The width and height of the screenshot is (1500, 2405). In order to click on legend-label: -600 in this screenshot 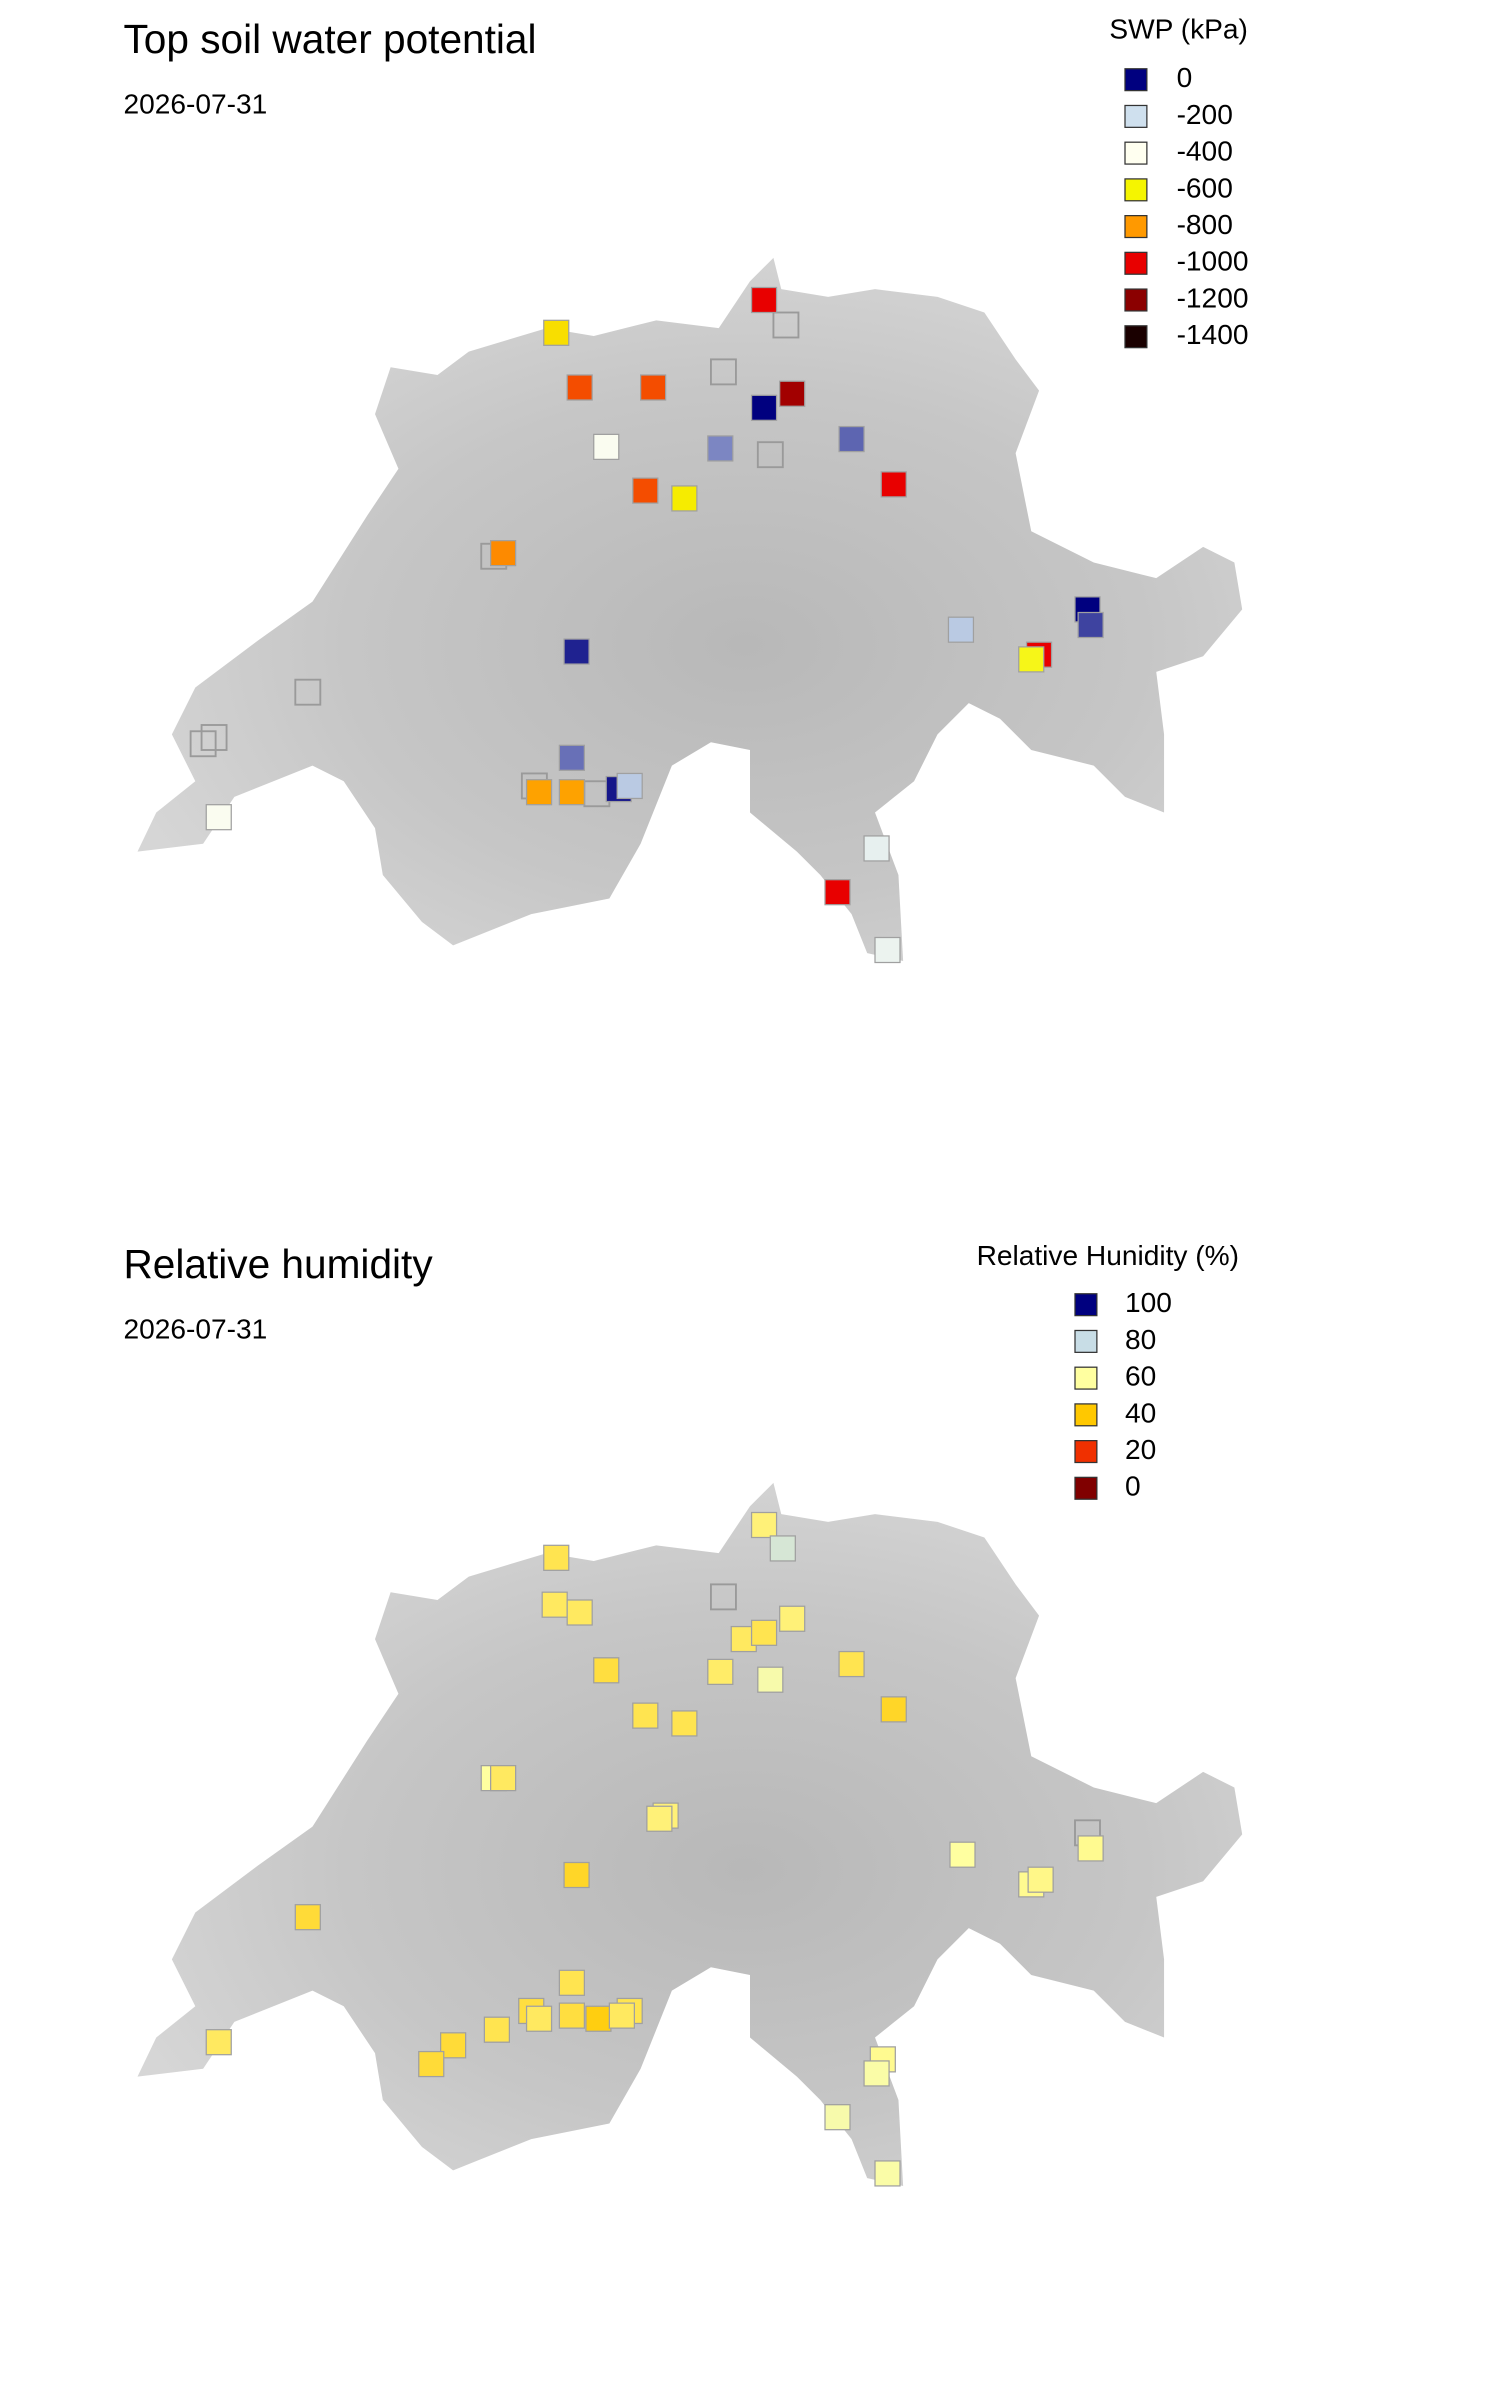, I will do `click(1205, 187)`.